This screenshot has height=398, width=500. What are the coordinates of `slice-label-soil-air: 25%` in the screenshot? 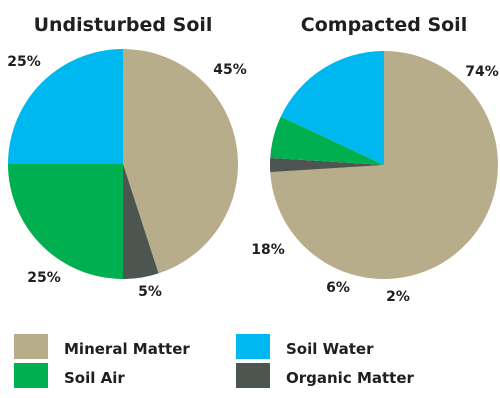 It's located at (44, 278).